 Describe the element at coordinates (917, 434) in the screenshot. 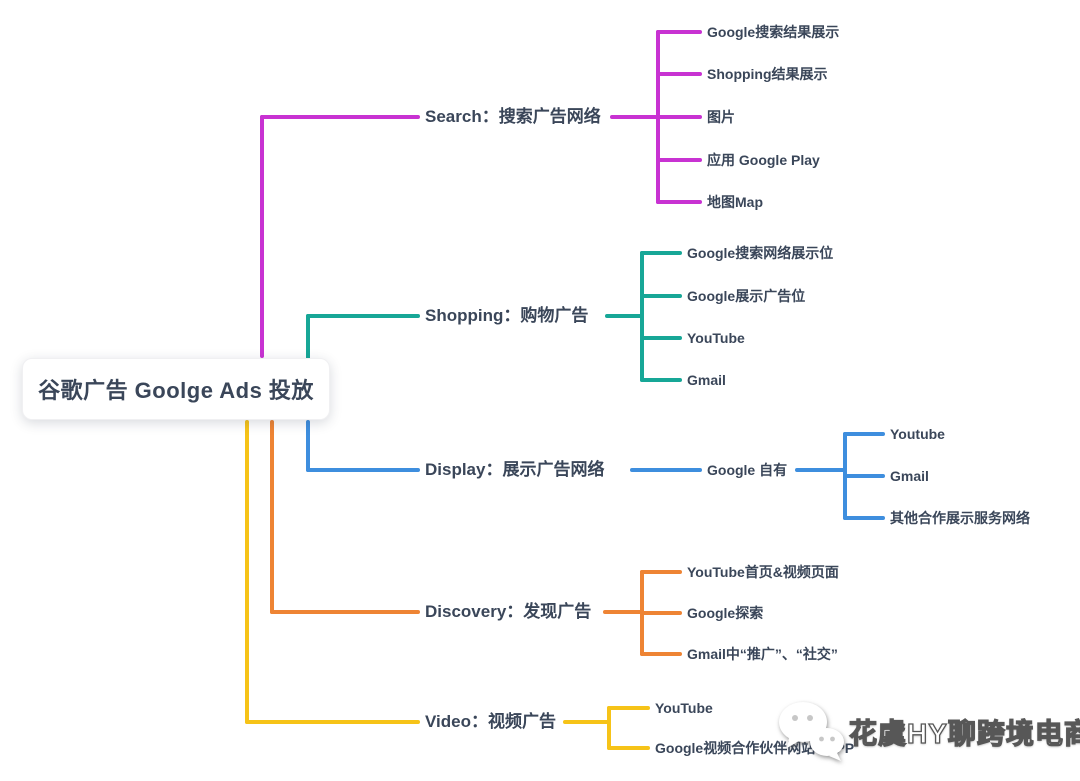

I see `display-grandchild-0: Youtube` at that location.